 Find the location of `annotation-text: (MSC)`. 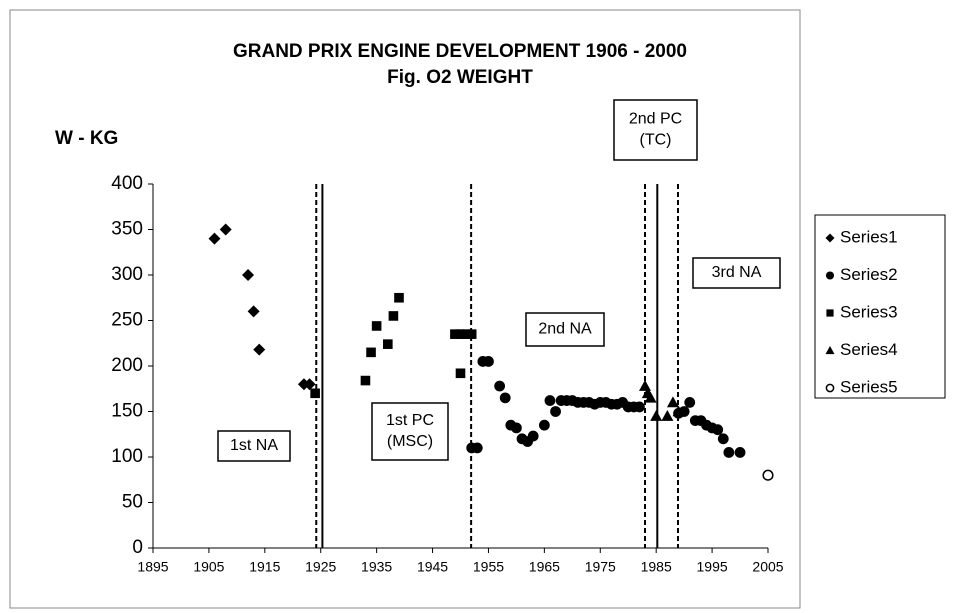

annotation-text: (MSC) is located at coordinates (410, 441).